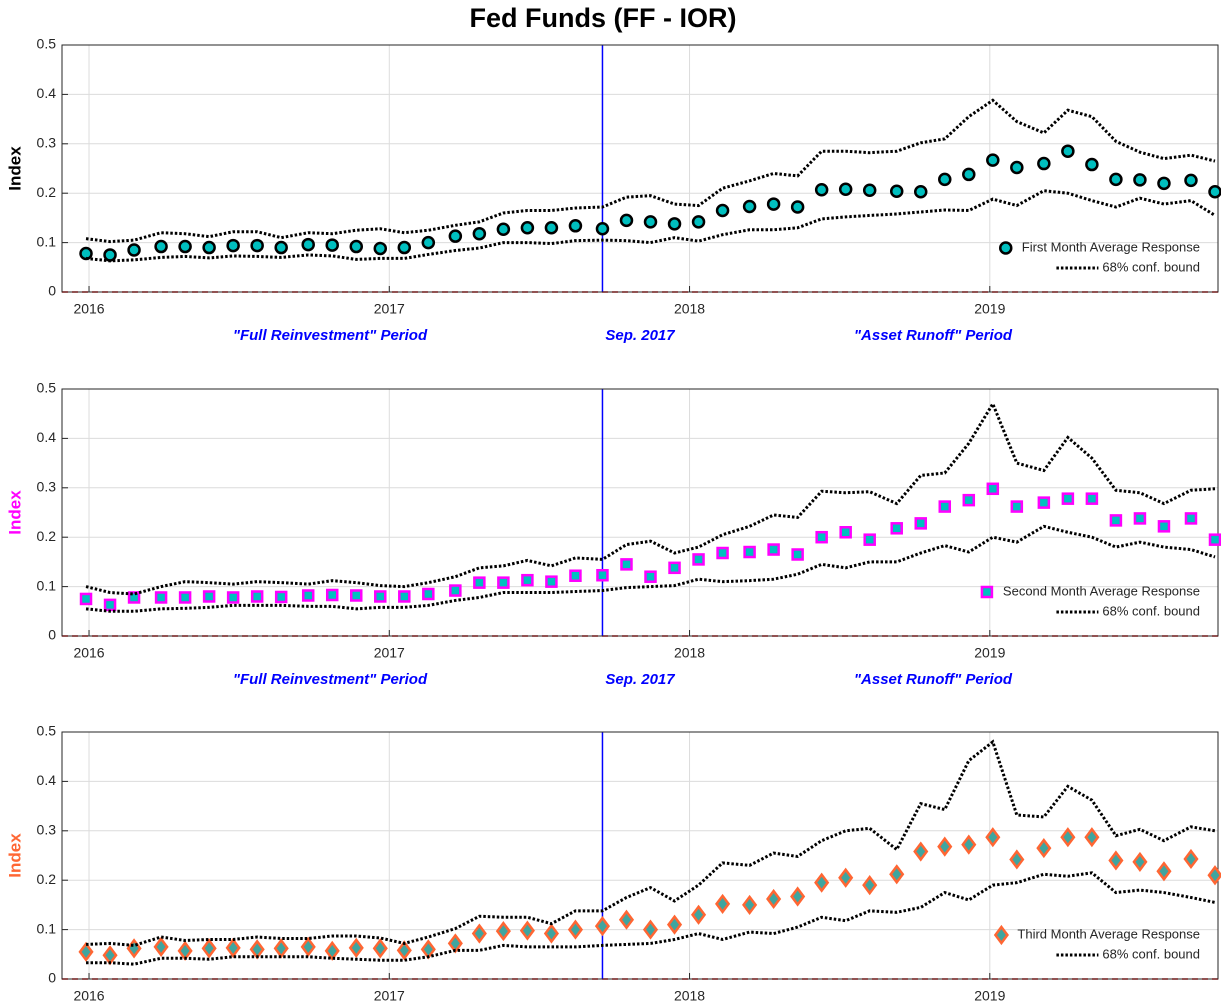  Describe the element at coordinates (1006, 248) in the screenshot. I see `legend-marker` at that location.